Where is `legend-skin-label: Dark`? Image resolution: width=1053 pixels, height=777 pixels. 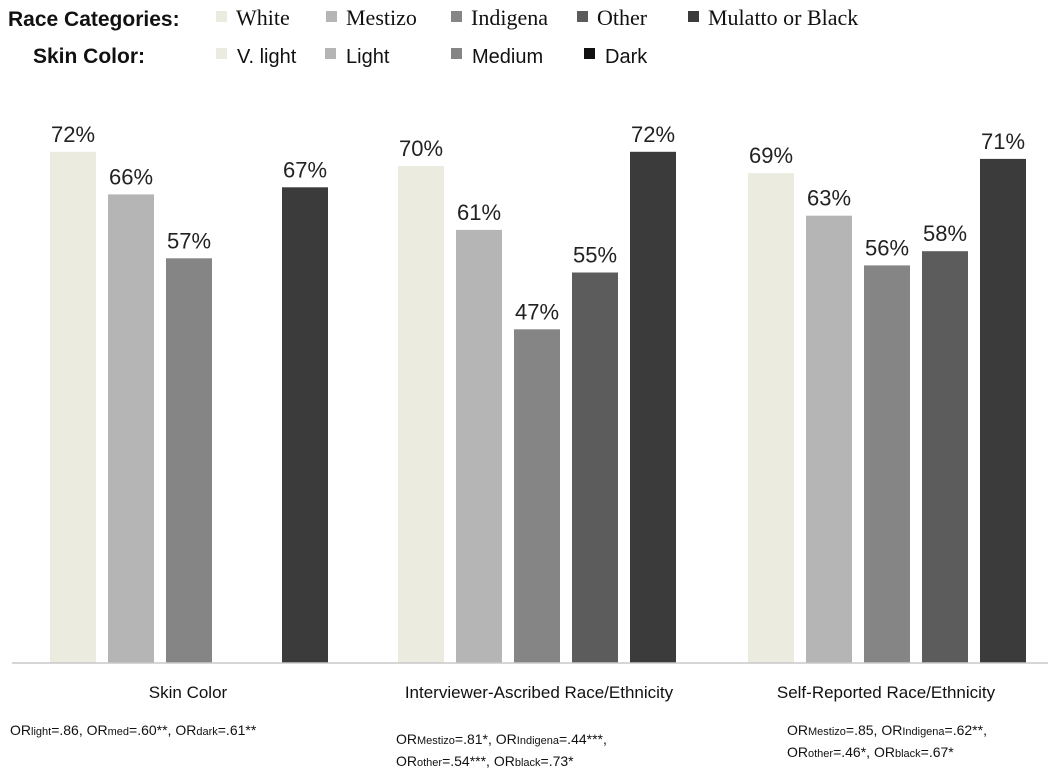
legend-skin-label: Dark is located at coordinates (626, 57).